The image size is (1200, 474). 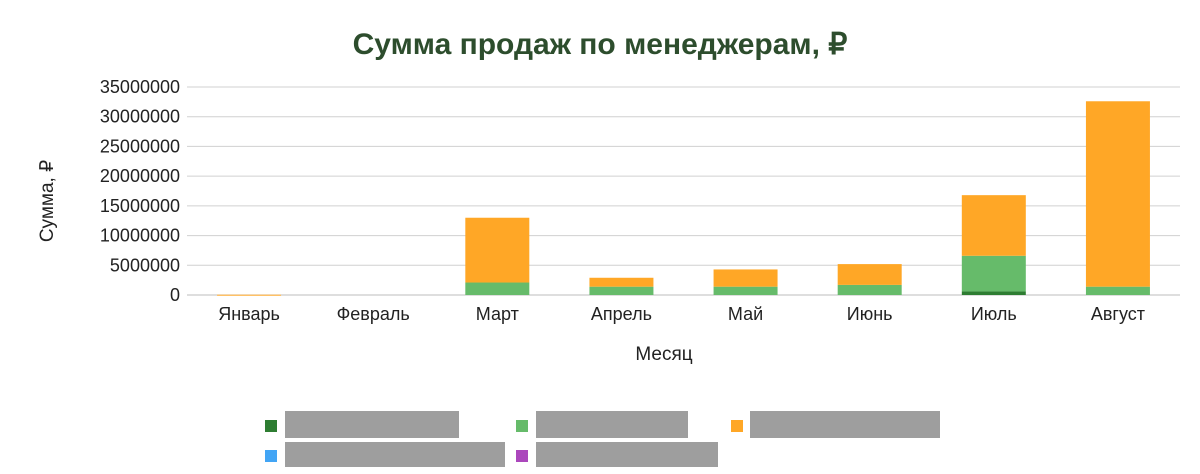 What do you see at coordinates (621, 314) in the screenshot?
I see `x-tick-label: Апрель` at bounding box center [621, 314].